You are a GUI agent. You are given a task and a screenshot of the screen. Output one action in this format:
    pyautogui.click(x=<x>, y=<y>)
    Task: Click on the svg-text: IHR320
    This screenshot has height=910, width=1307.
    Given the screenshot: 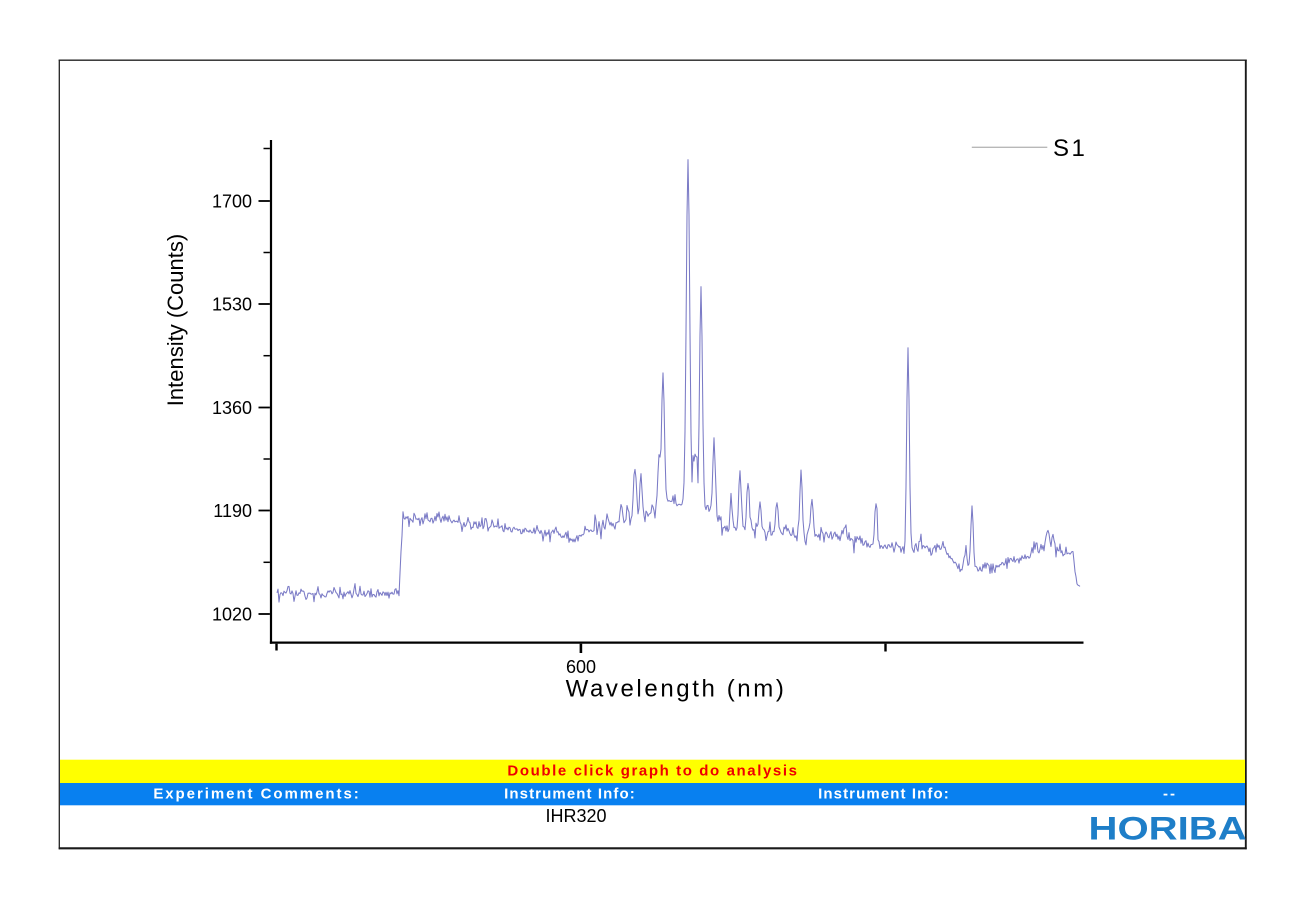 What is the action you would take?
    pyautogui.click(x=575, y=816)
    